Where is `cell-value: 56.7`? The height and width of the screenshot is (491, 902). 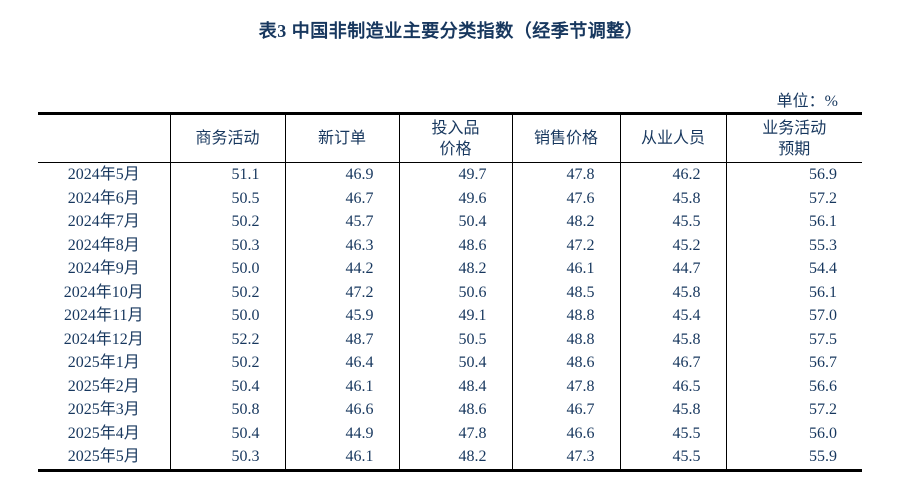
cell-value: 56.7 is located at coordinates (793, 363).